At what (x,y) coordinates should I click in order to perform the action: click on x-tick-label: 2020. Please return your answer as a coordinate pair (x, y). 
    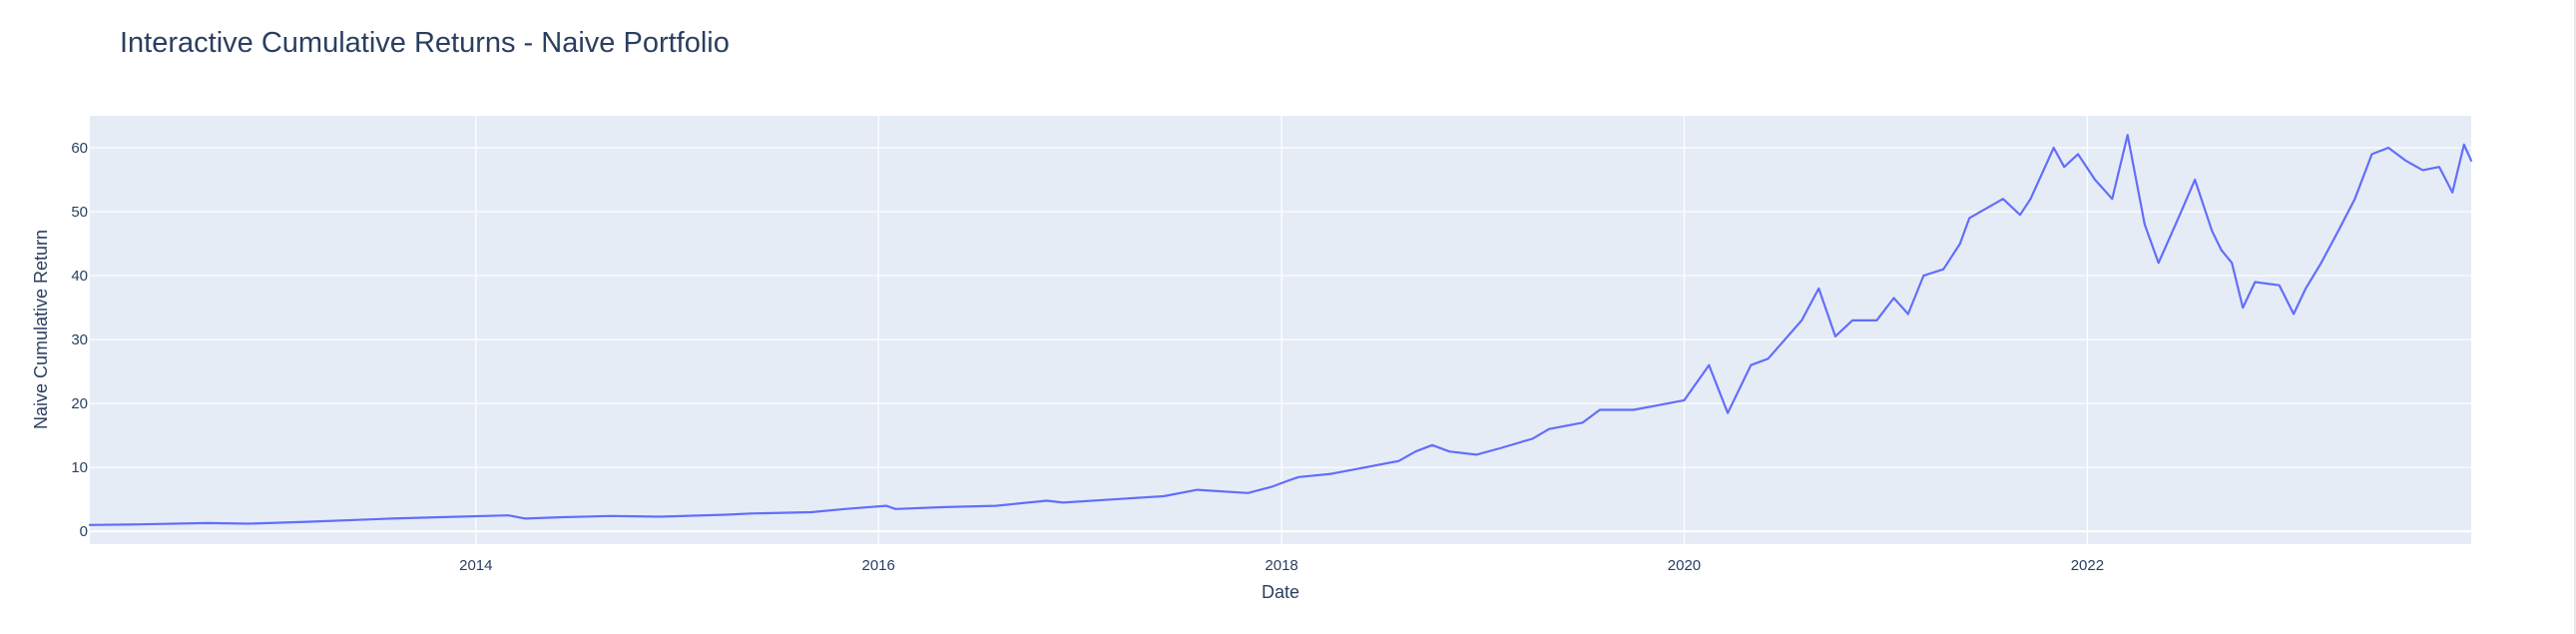
    Looking at the image, I should click on (1685, 565).